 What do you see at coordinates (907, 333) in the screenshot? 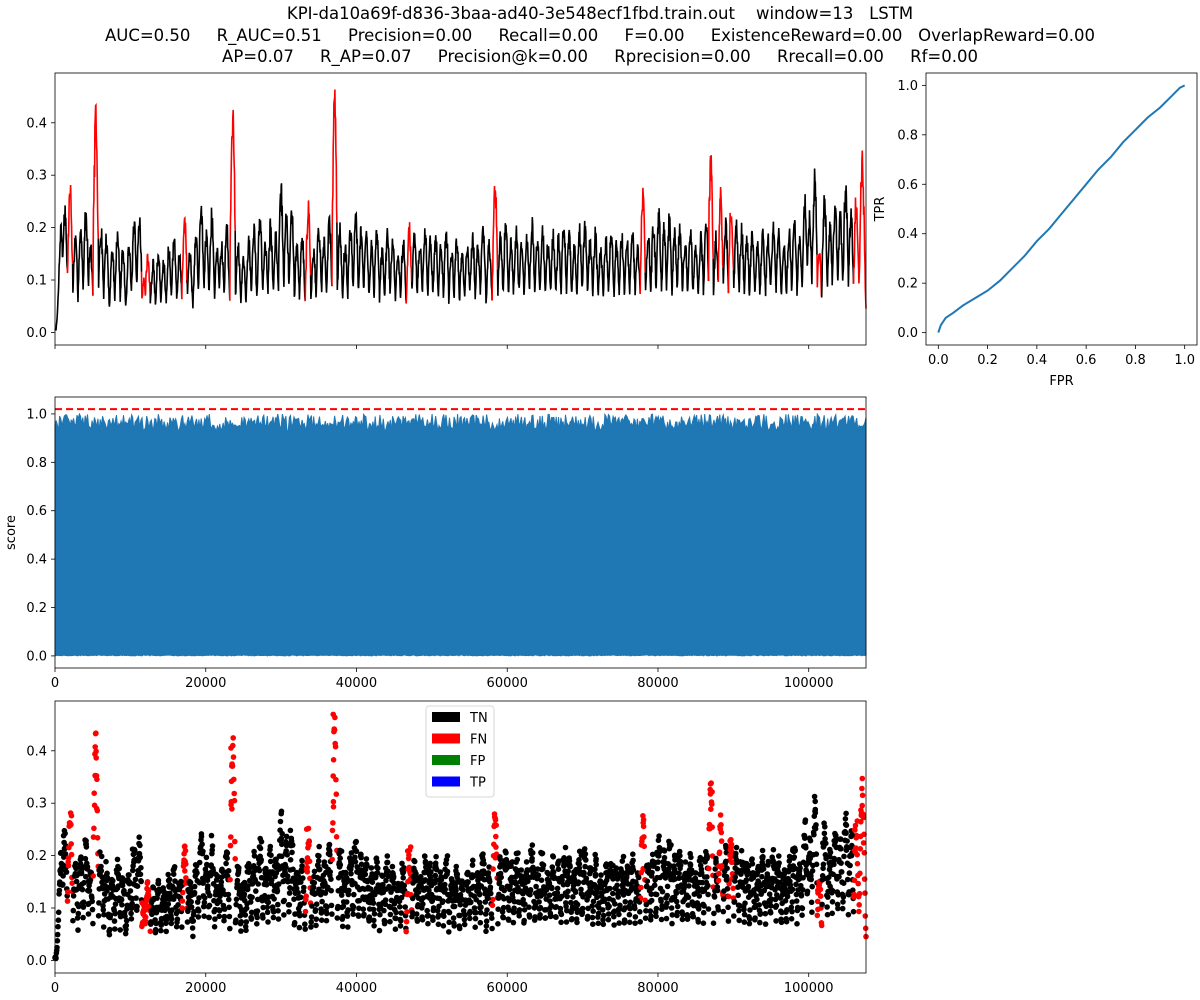
I see `roc-ytick-label: 0.0` at bounding box center [907, 333].